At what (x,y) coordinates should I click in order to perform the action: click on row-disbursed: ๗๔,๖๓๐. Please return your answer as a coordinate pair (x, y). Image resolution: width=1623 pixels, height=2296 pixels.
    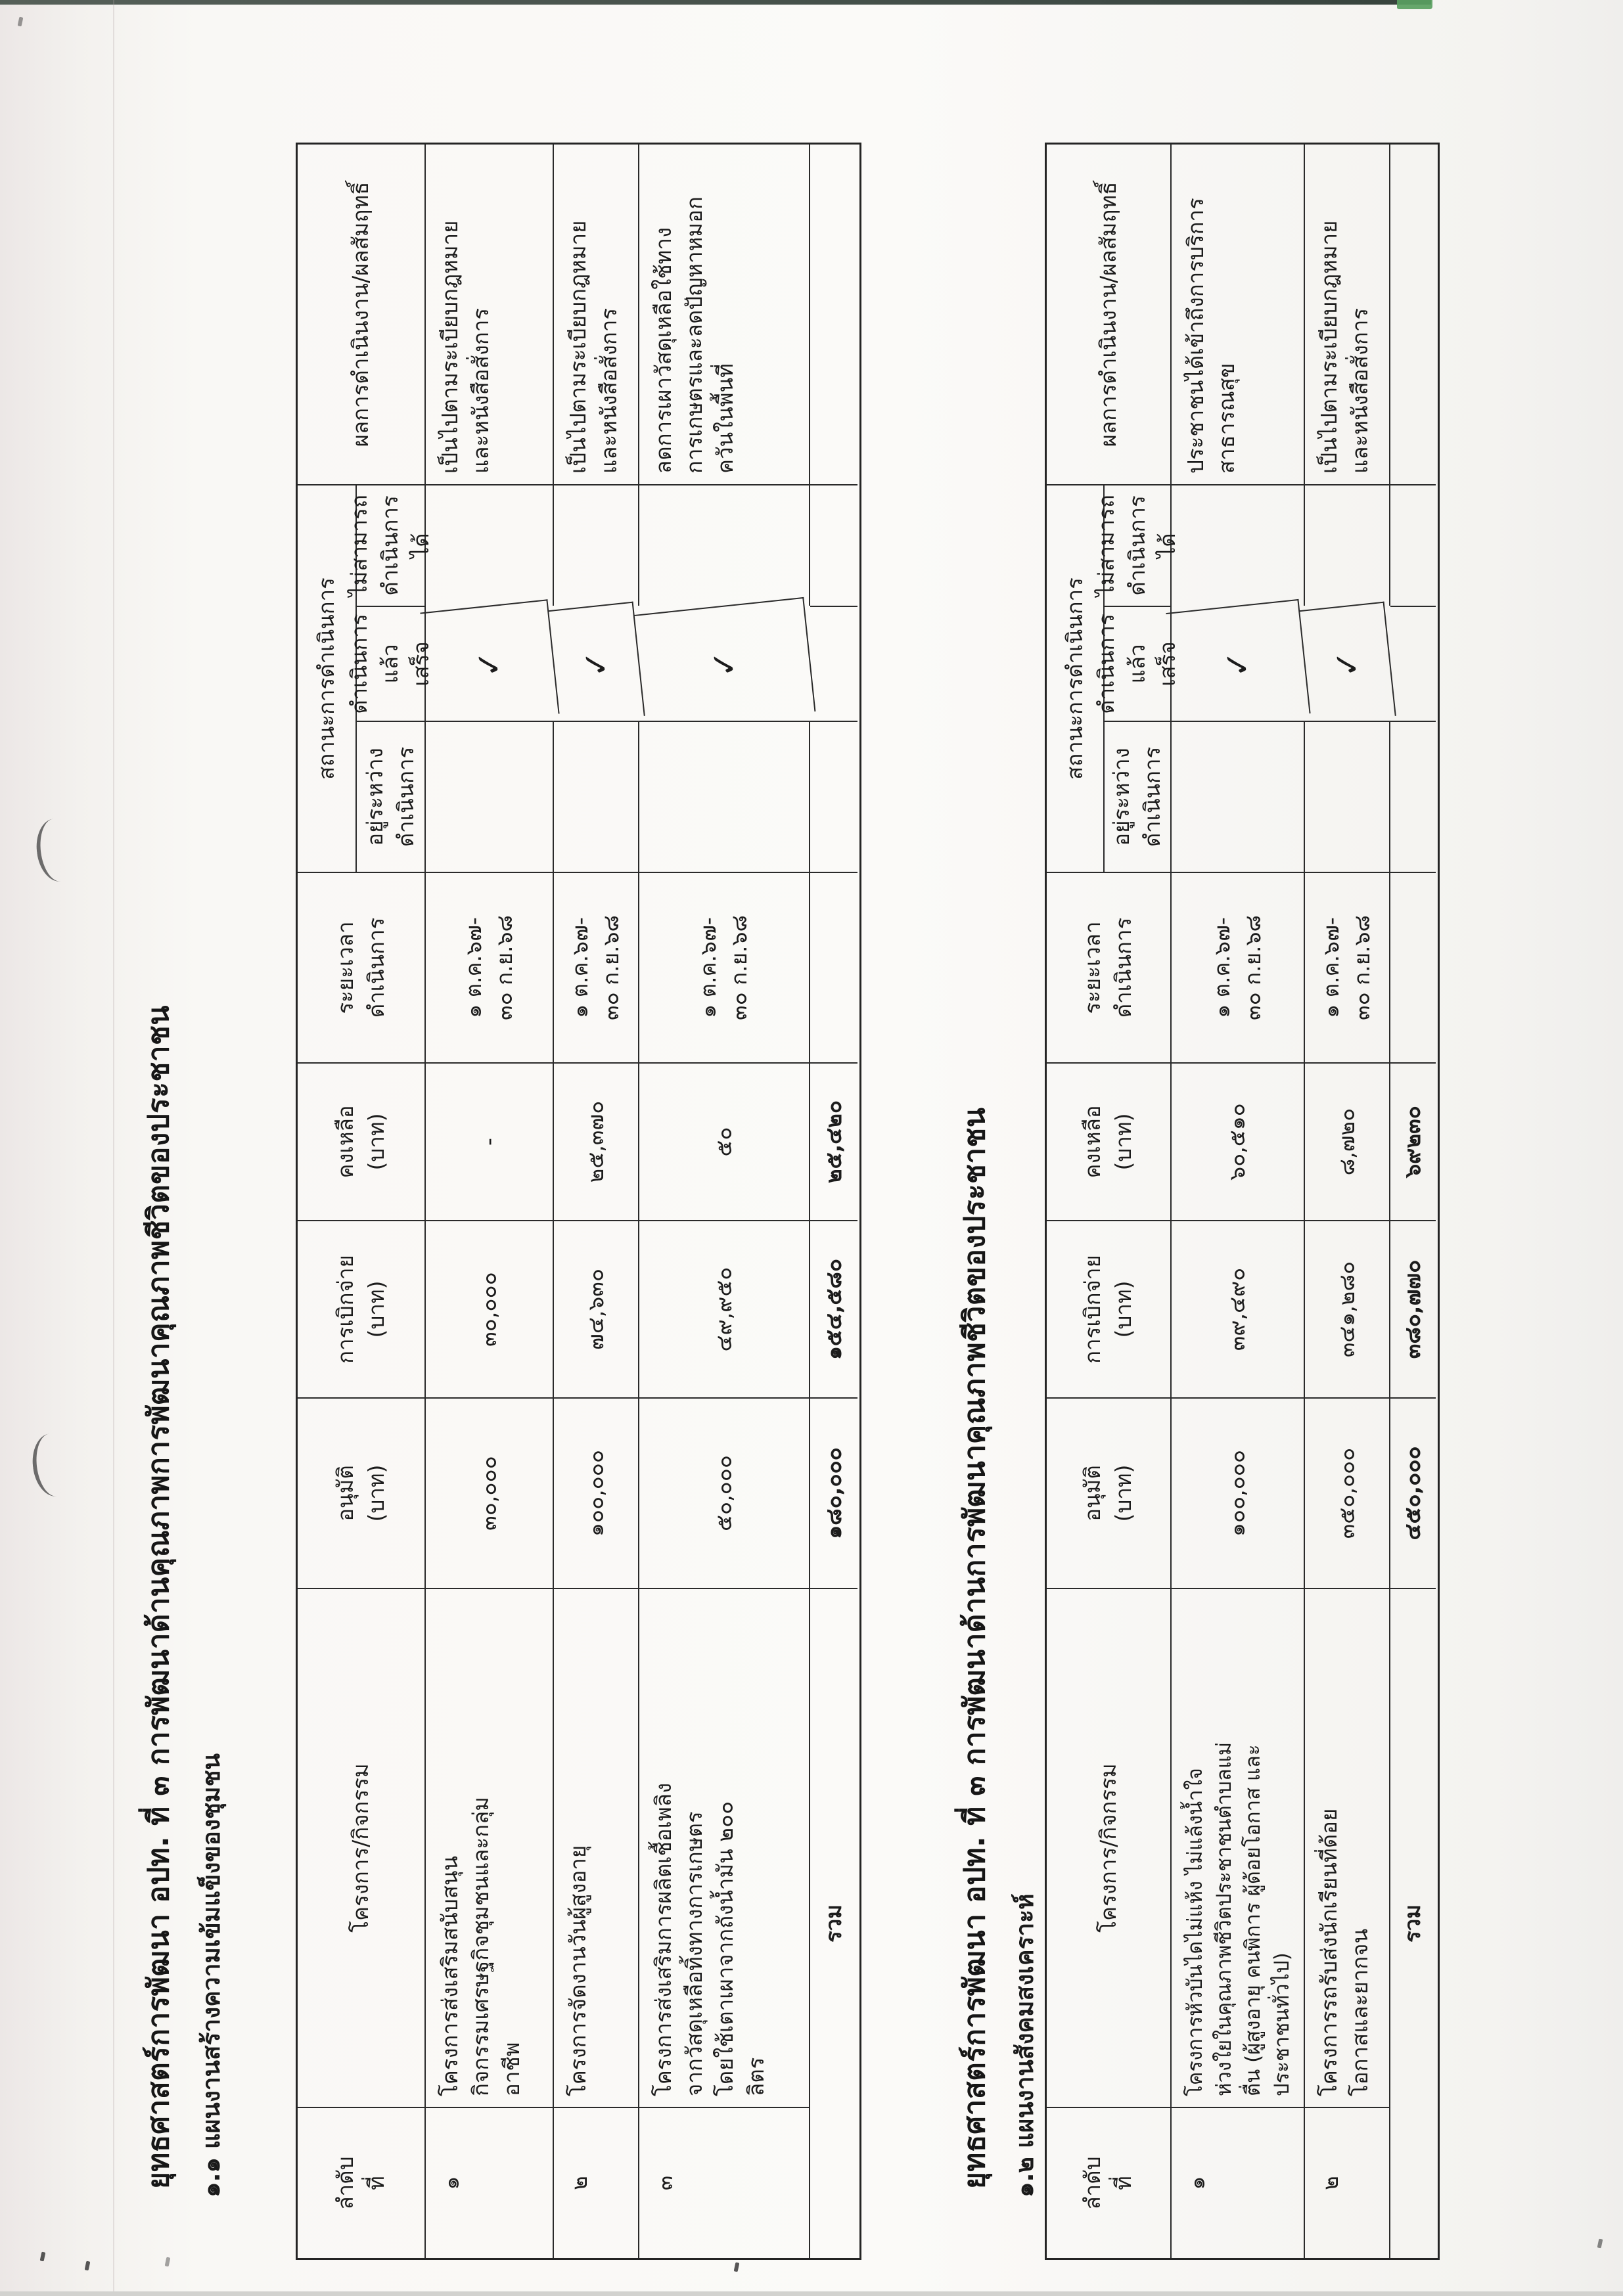
    Looking at the image, I should click on (596, 1308).